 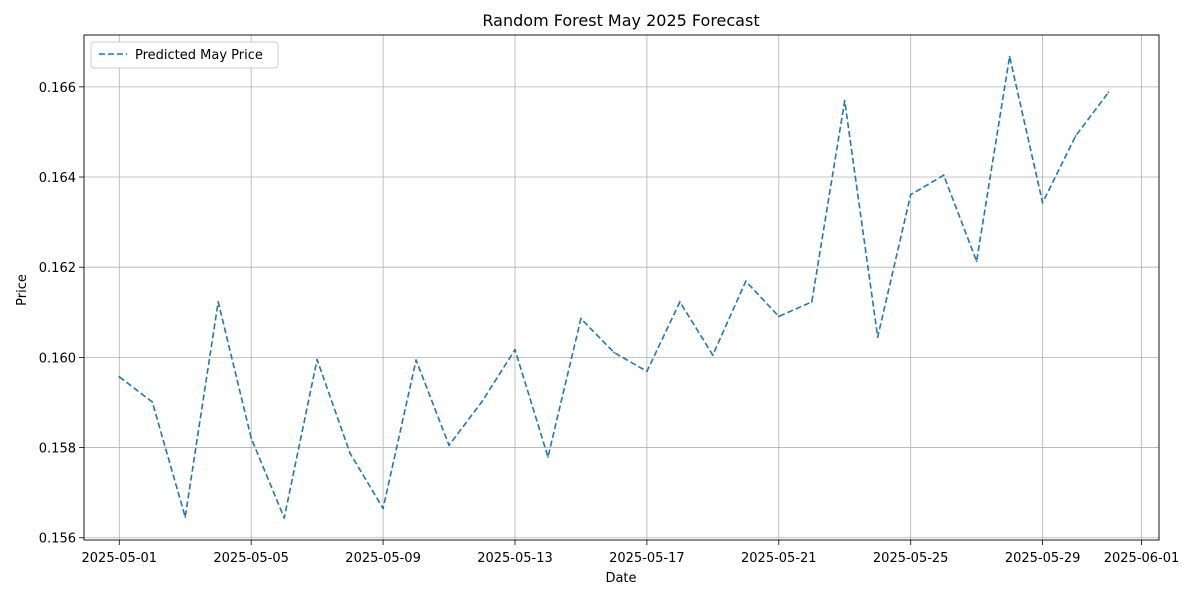 What do you see at coordinates (383, 558) in the screenshot?
I see `x-tick-label: 2025-05-09` at bounding box center [383, 558].